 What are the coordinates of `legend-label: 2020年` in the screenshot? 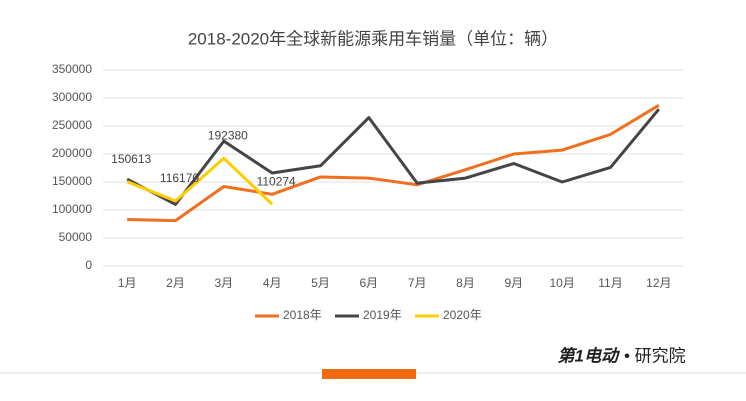 It's located at (462, 315).